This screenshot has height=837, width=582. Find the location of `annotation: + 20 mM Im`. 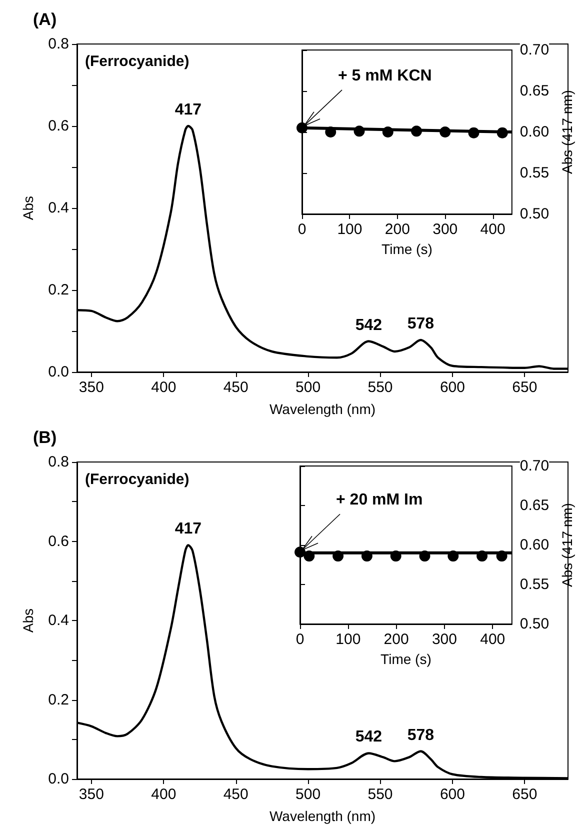

annotation: + 20 mM Im is located at coordinates (379, 500).